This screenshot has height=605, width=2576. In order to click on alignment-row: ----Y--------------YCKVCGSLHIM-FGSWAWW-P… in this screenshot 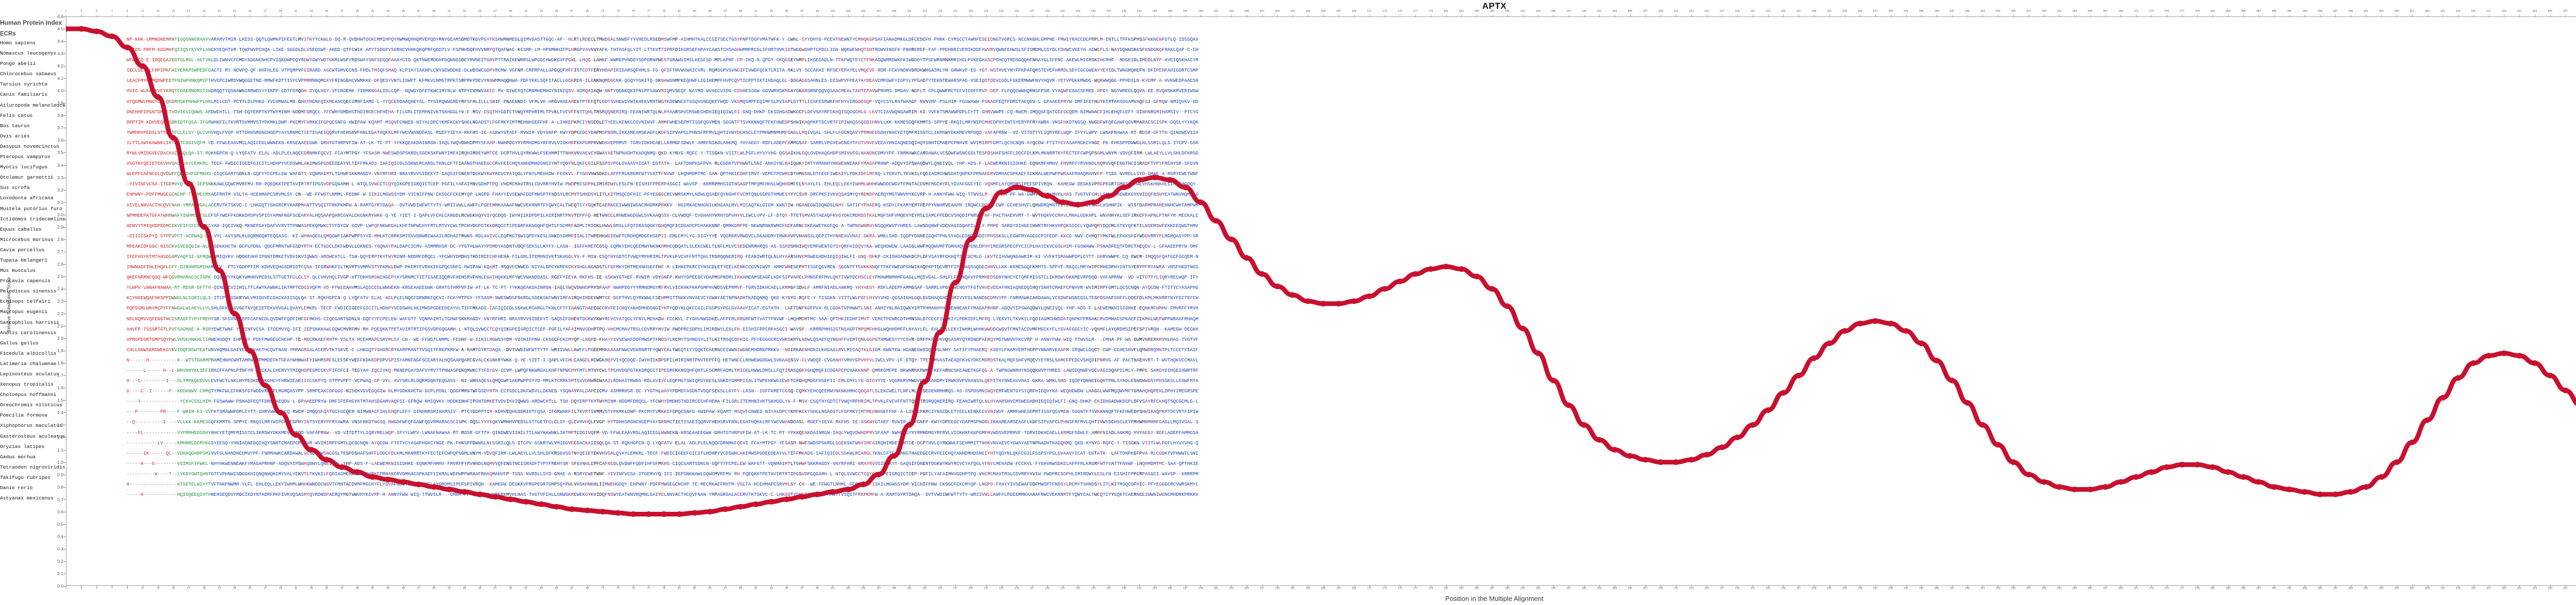, I will do `click(632, 401)`.